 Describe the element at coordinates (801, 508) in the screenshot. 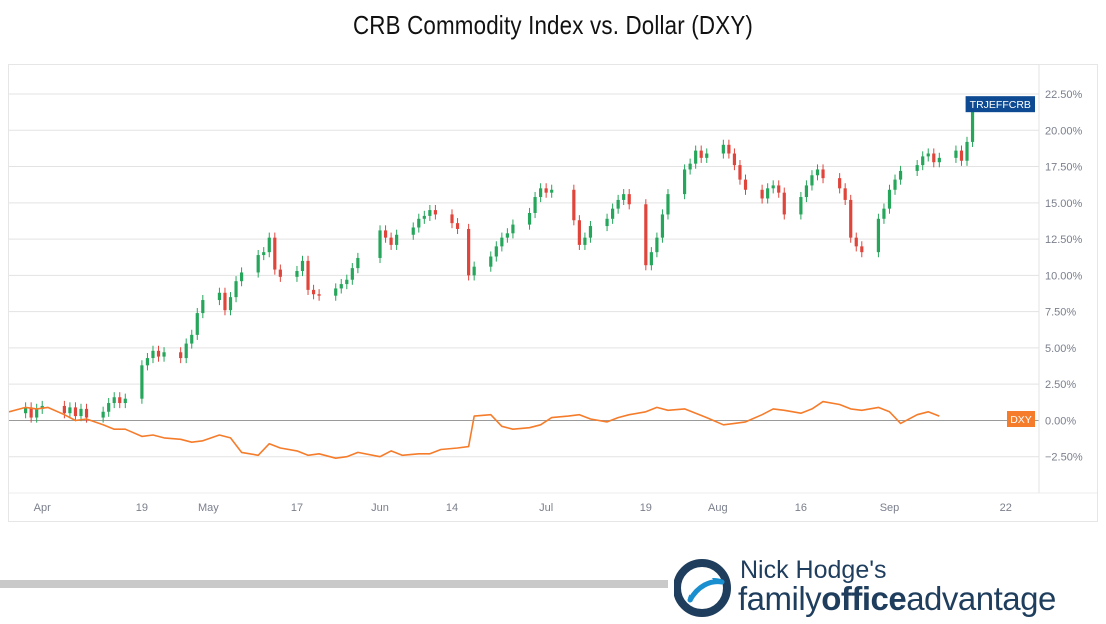

I see `x-tick-label: 16` at that location.